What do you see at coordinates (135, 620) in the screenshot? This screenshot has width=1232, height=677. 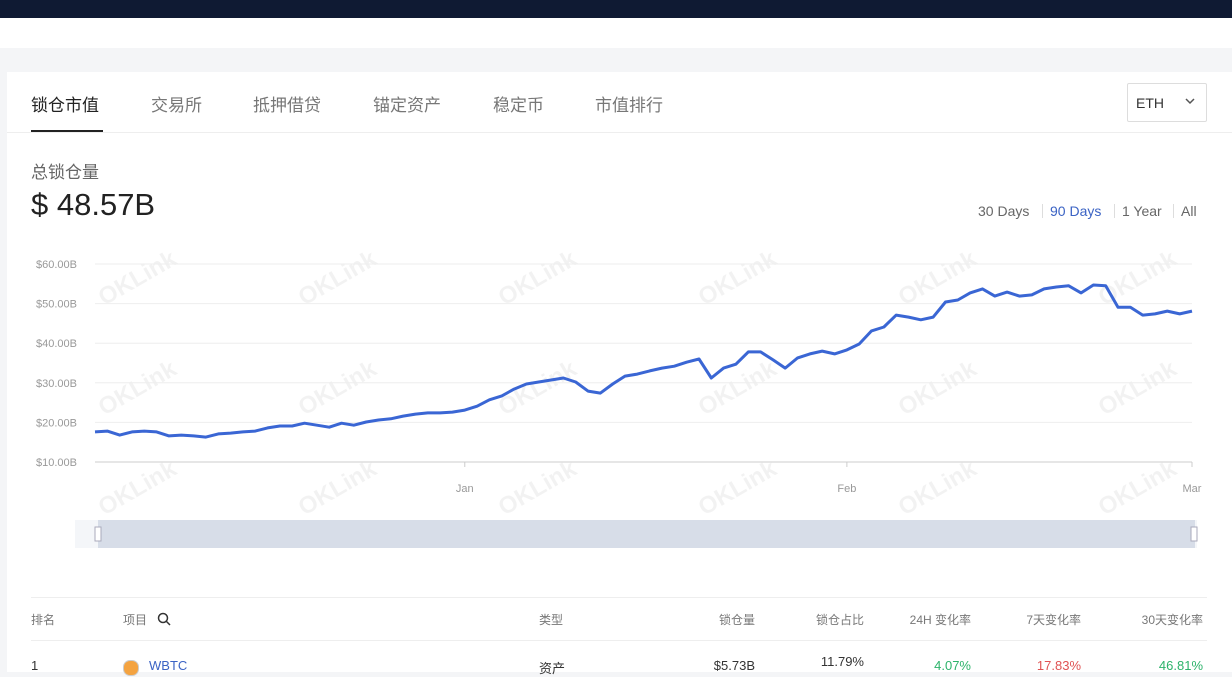 I see `table-header: 项目` at bounding box center [135, 620].